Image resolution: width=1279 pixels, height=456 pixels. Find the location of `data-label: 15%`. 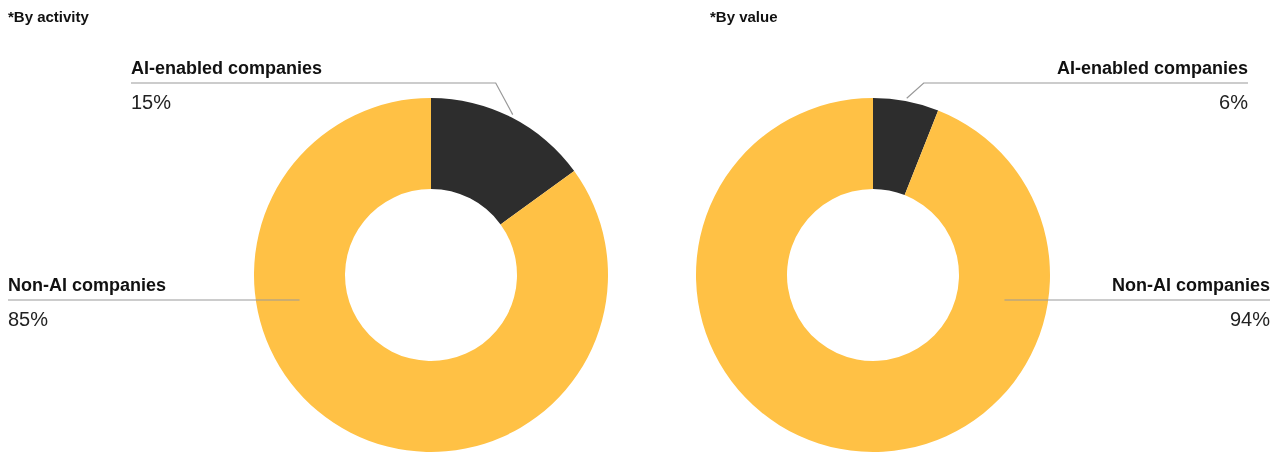

data-label: 15% is located at coordinates (151, 102).